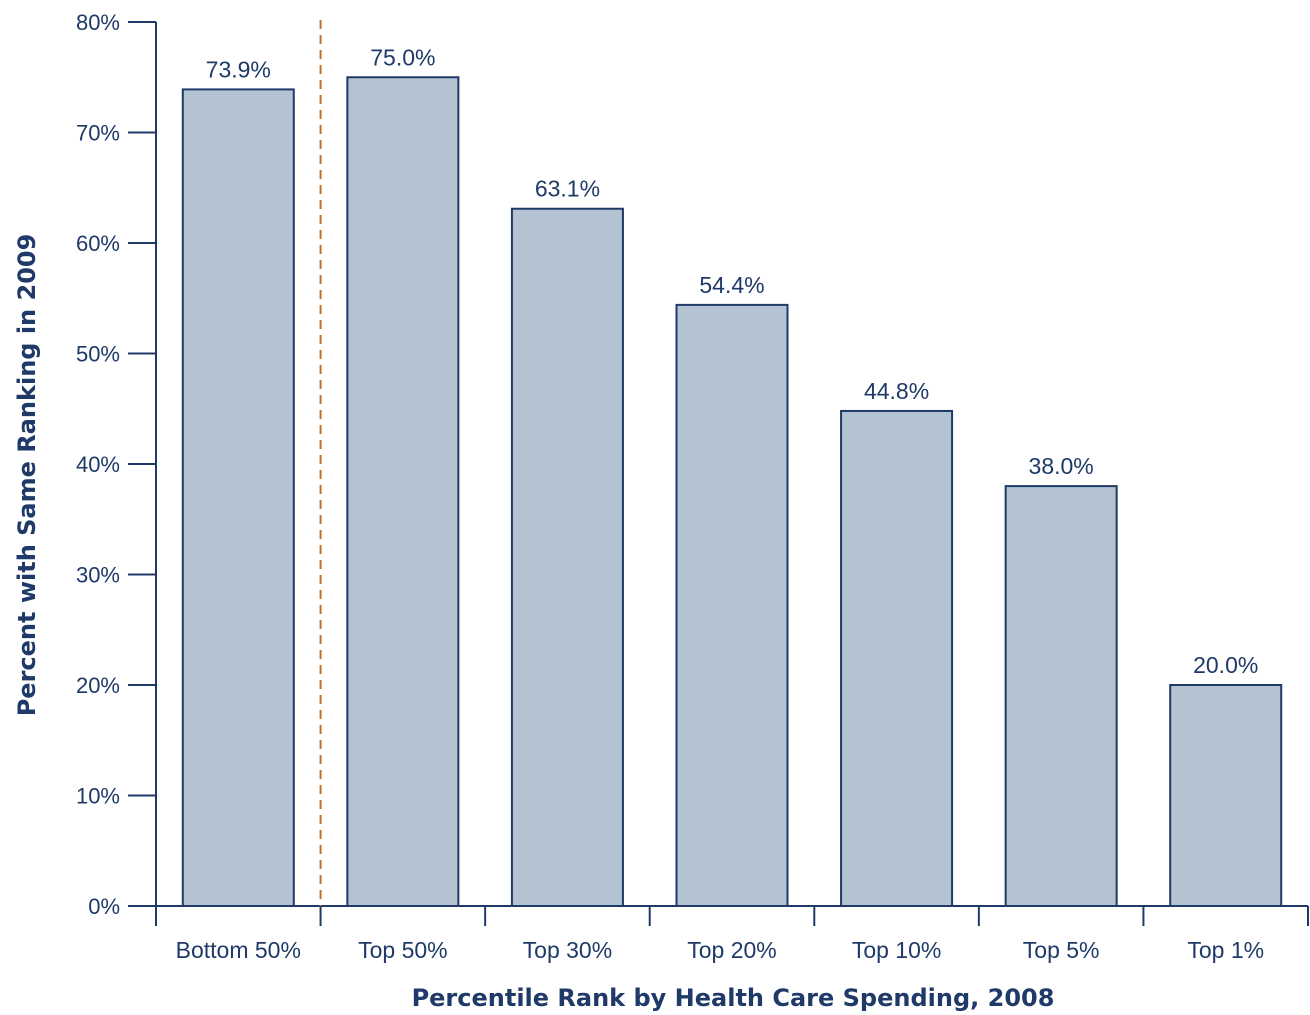 Image resolution: width=1310 pixels, height=1015 pixels. I want to click on data-label: 75.0%, so click(402, 57).